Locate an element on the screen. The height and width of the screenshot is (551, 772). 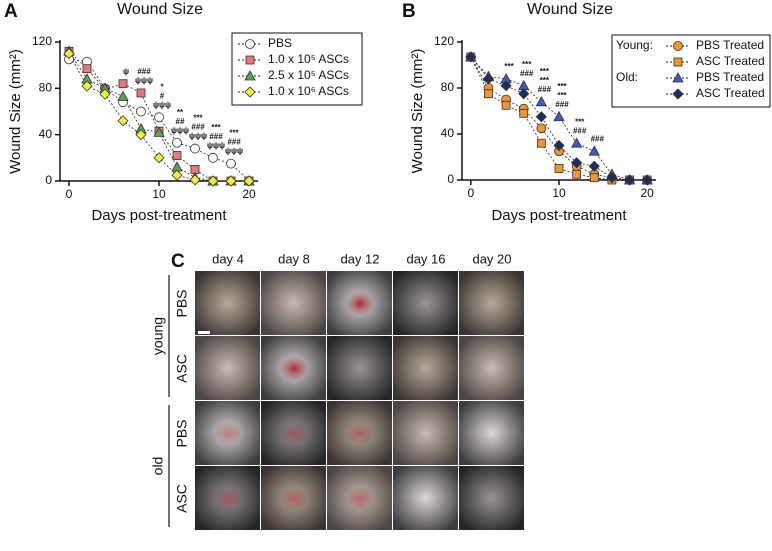
x-tick-label: 0 is located at coordinates (69, 194).